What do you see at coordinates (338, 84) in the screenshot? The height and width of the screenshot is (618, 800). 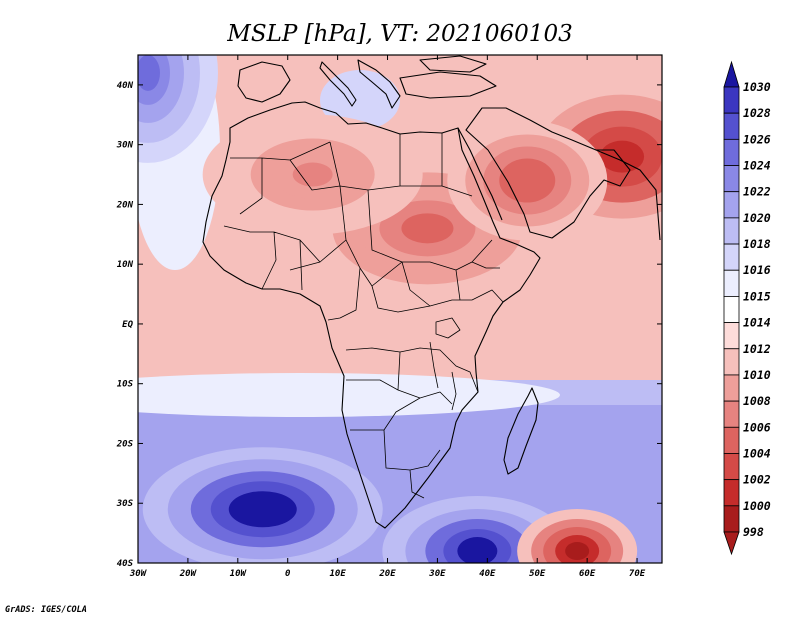 I see `italy-coastline` at bounding box center [338, 84].